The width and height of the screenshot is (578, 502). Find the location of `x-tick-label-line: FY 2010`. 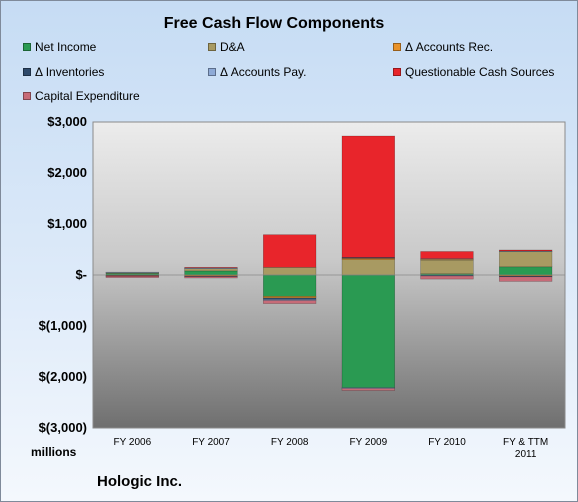

x-tick-label-line: FY 2010 is located at coordinates (447, 442).